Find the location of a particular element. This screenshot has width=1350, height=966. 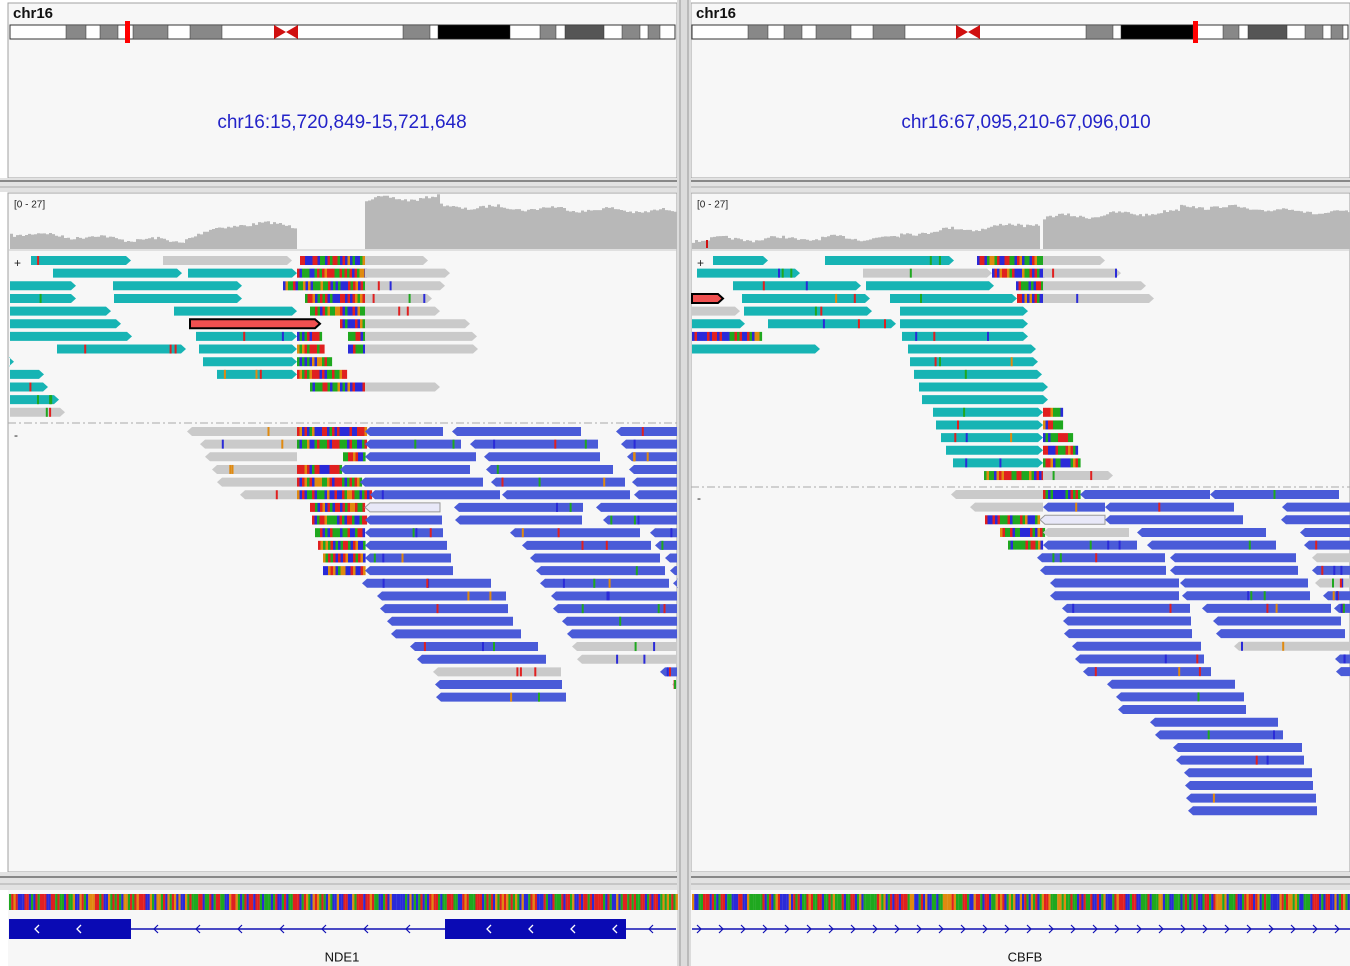

gene-name: NDE1 is located at coordinates (342, 956).